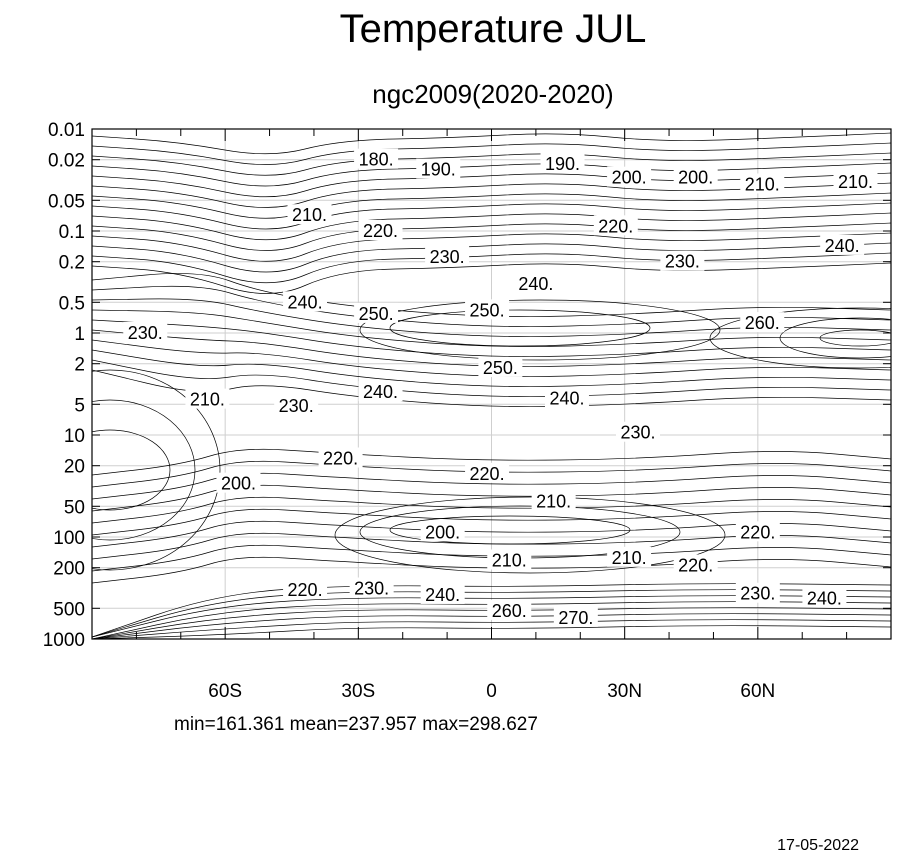  I want to click on y-tick-label: 0.02, so click(66, 161).